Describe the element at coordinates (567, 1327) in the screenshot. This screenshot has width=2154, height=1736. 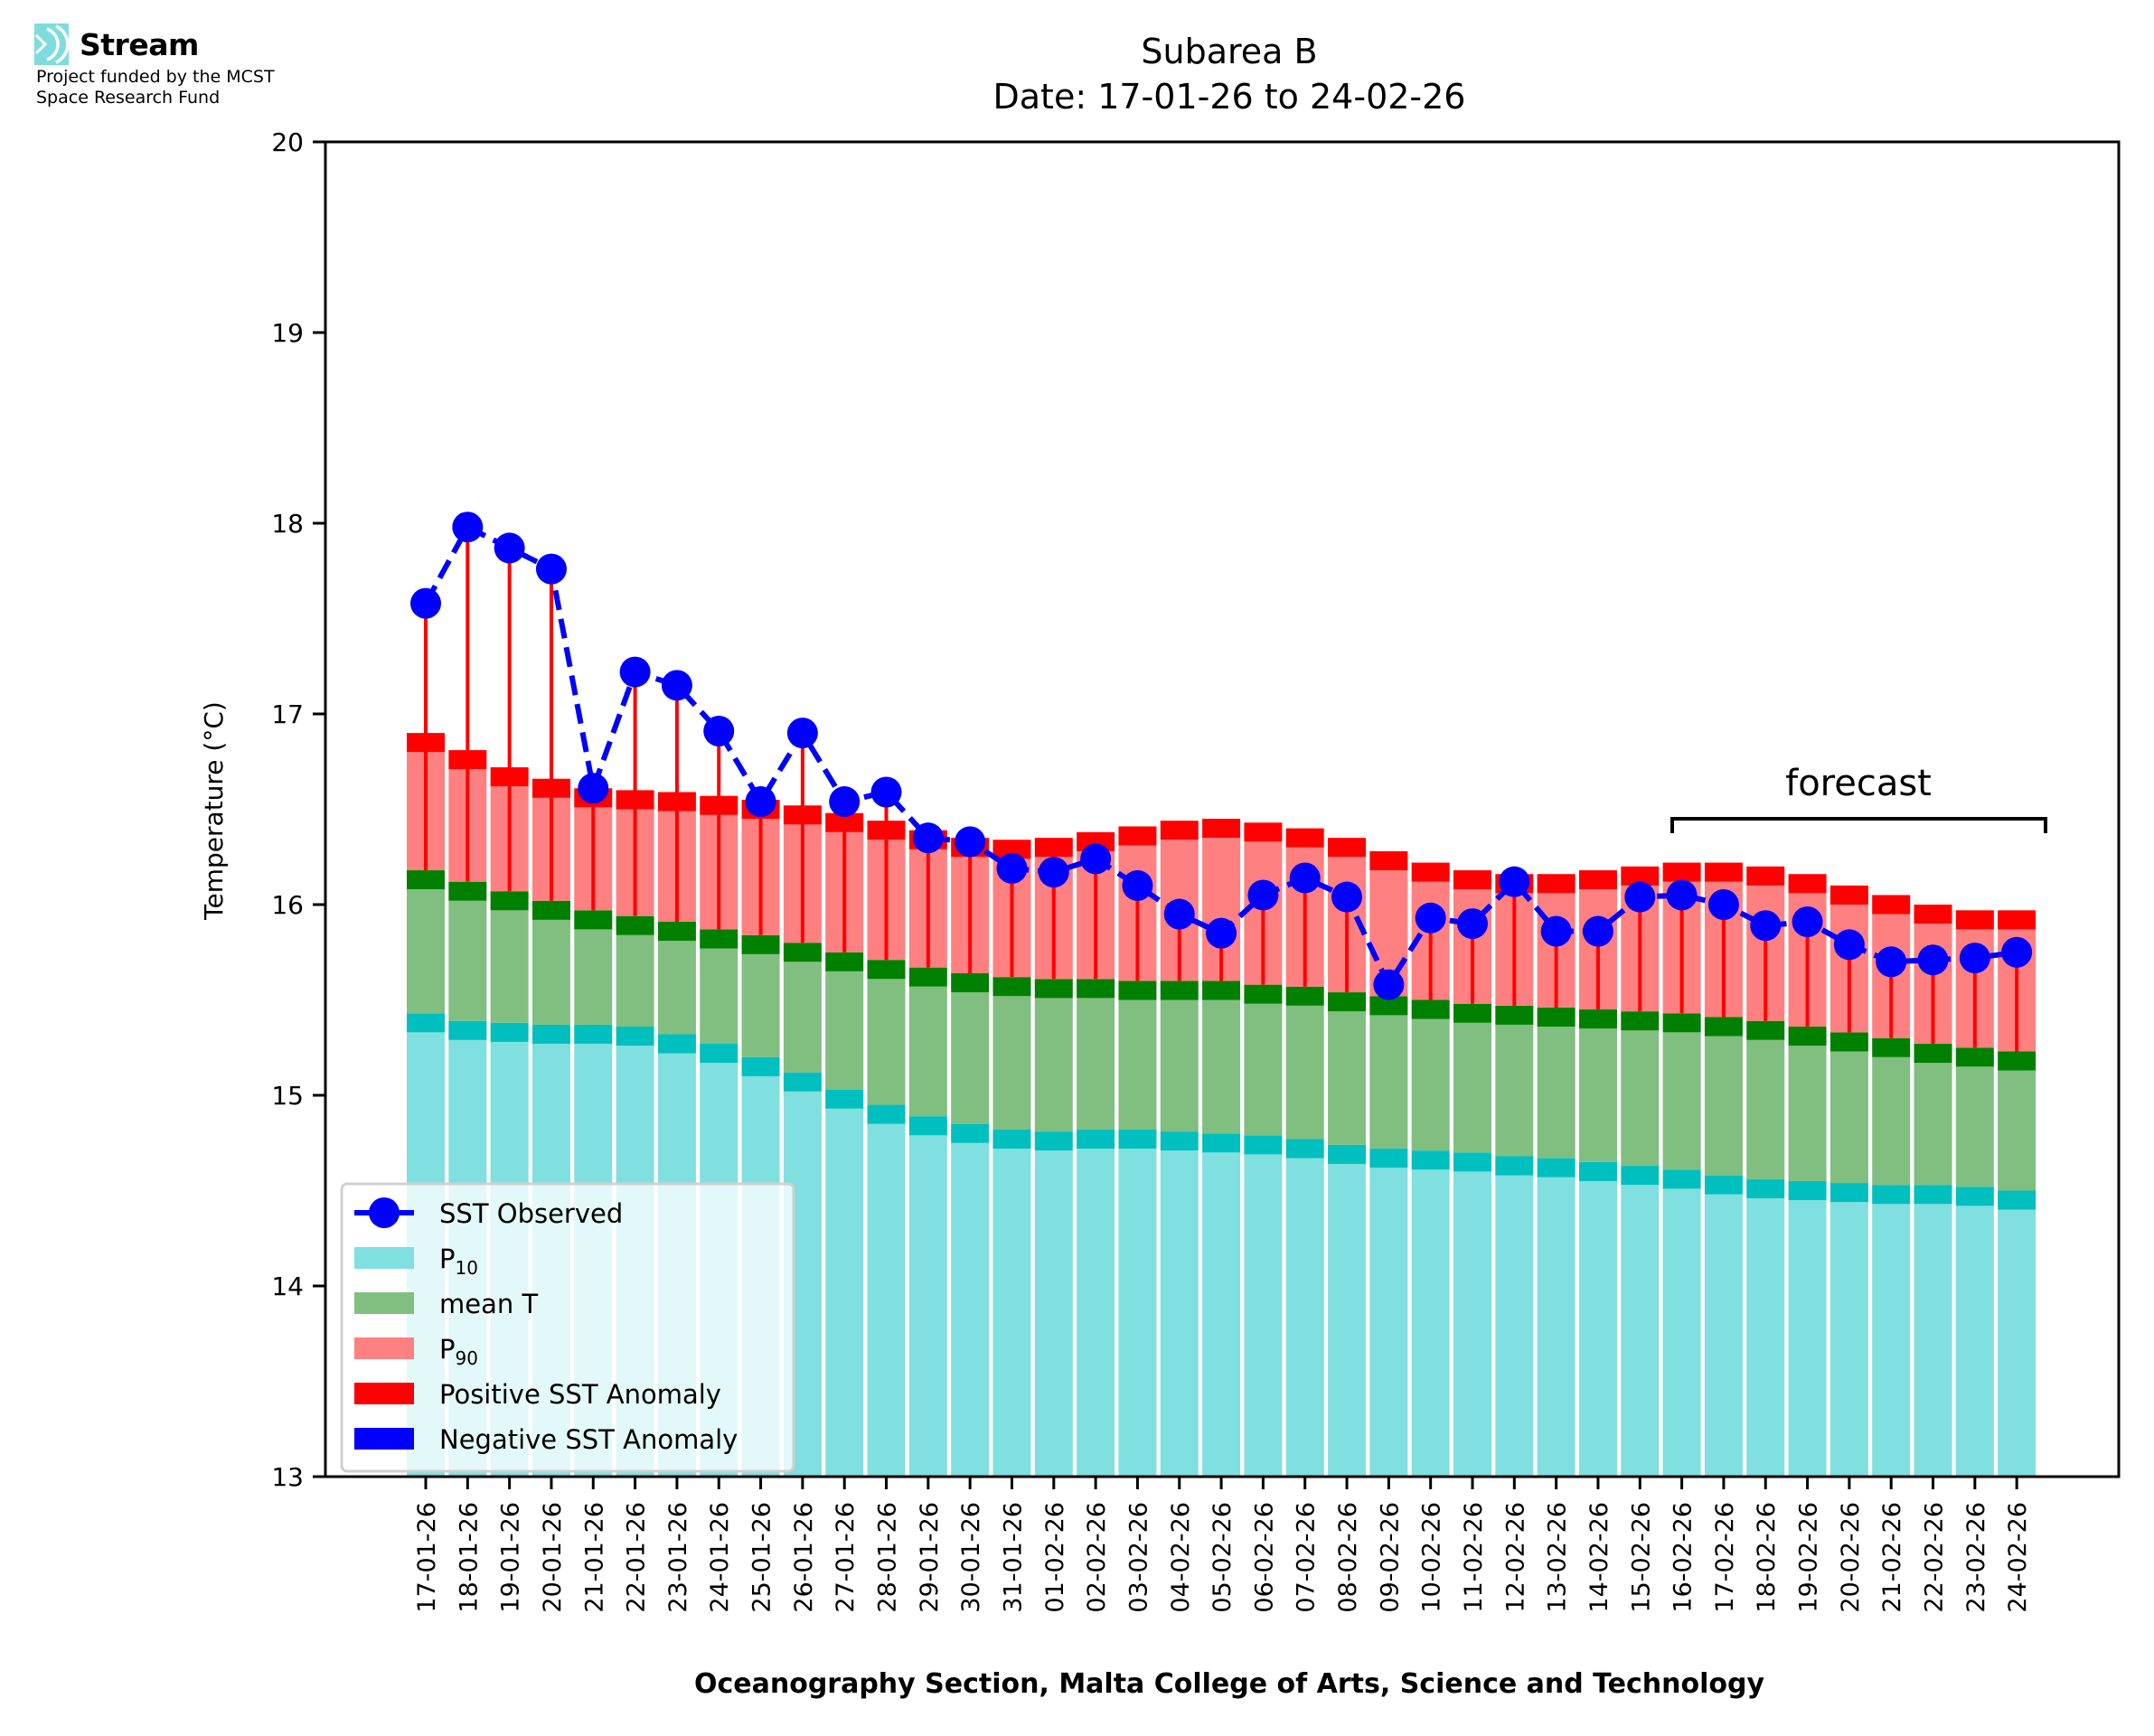
I see `legend-box` at that location.